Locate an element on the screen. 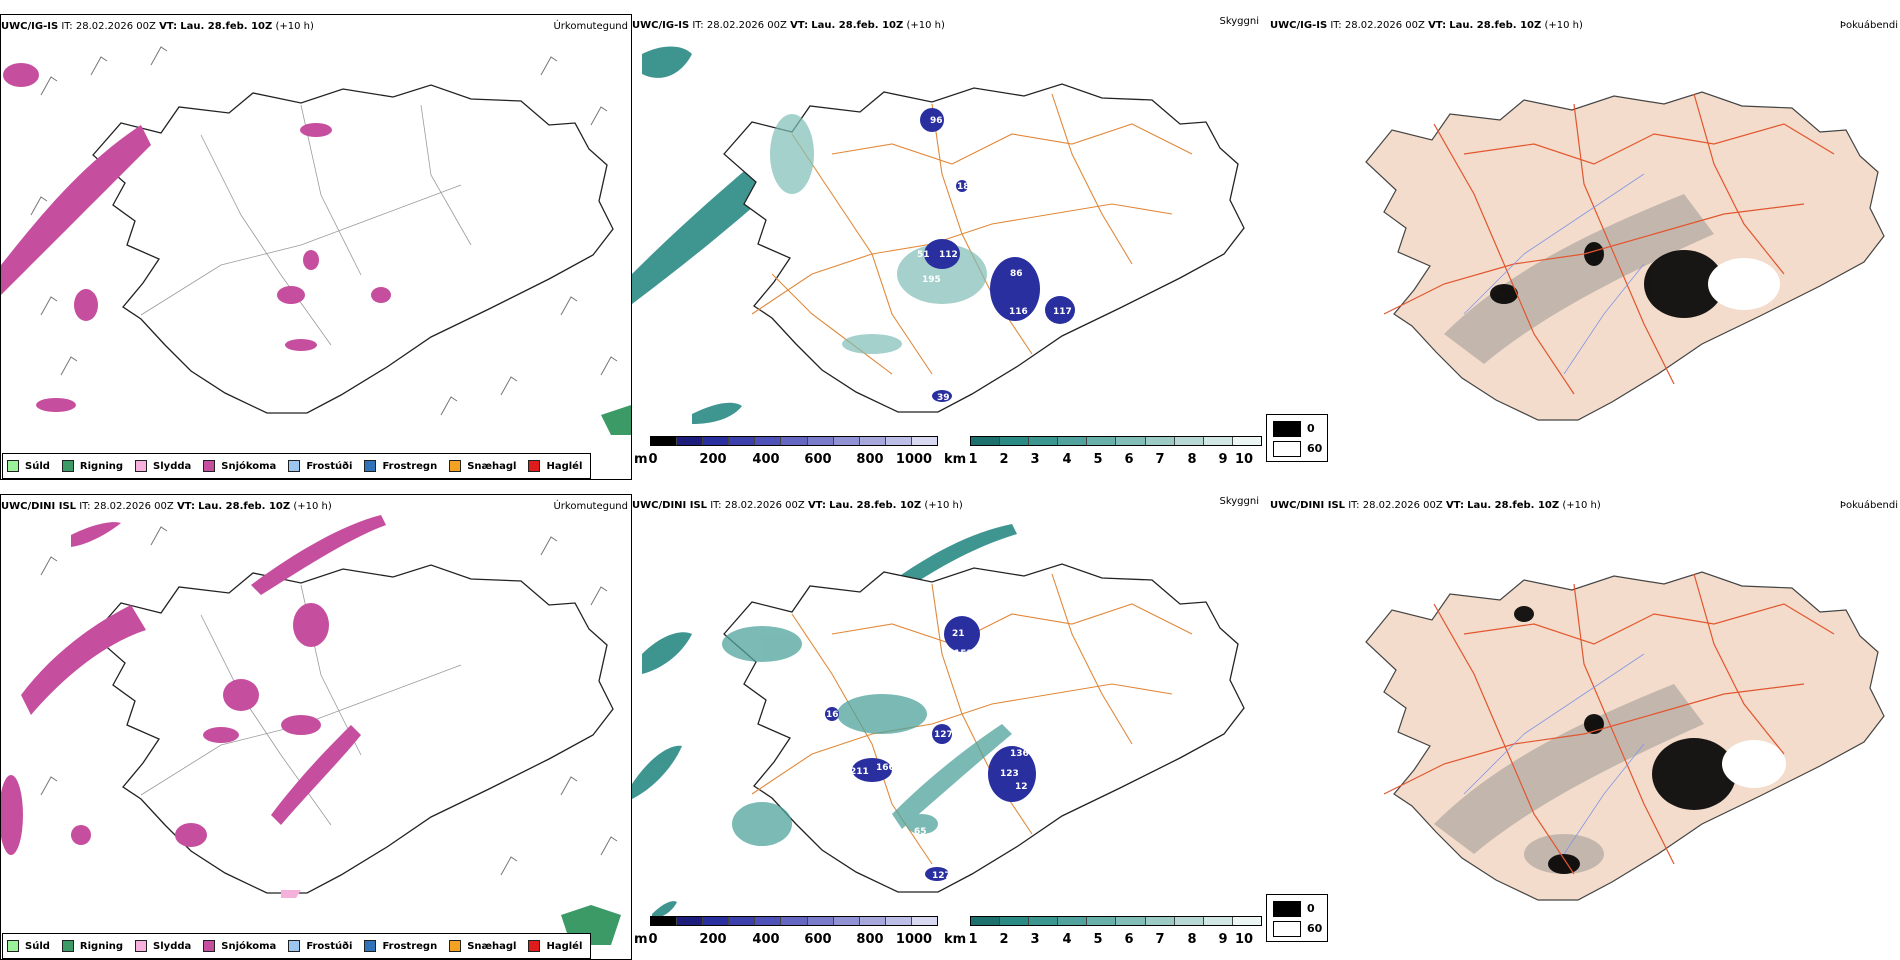 The image size is (1900, 960). fog-map-dini is located at coordinates (1625, 736).